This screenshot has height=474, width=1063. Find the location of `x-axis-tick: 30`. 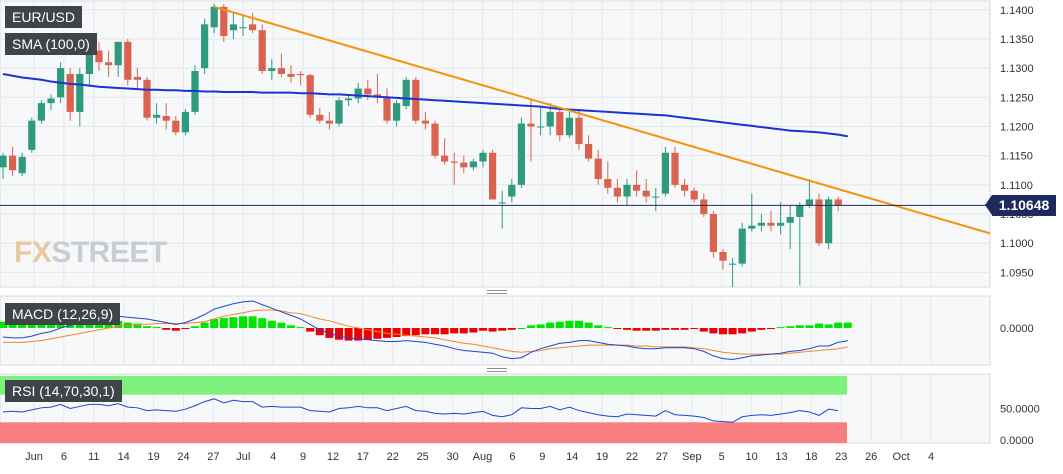

x-axis-tick: 30 is located at coordinates (452, 457).